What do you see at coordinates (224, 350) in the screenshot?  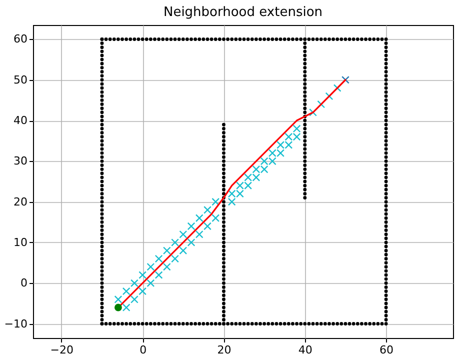 I see `x-tick-label: 20` at bounding box center [224, 350].